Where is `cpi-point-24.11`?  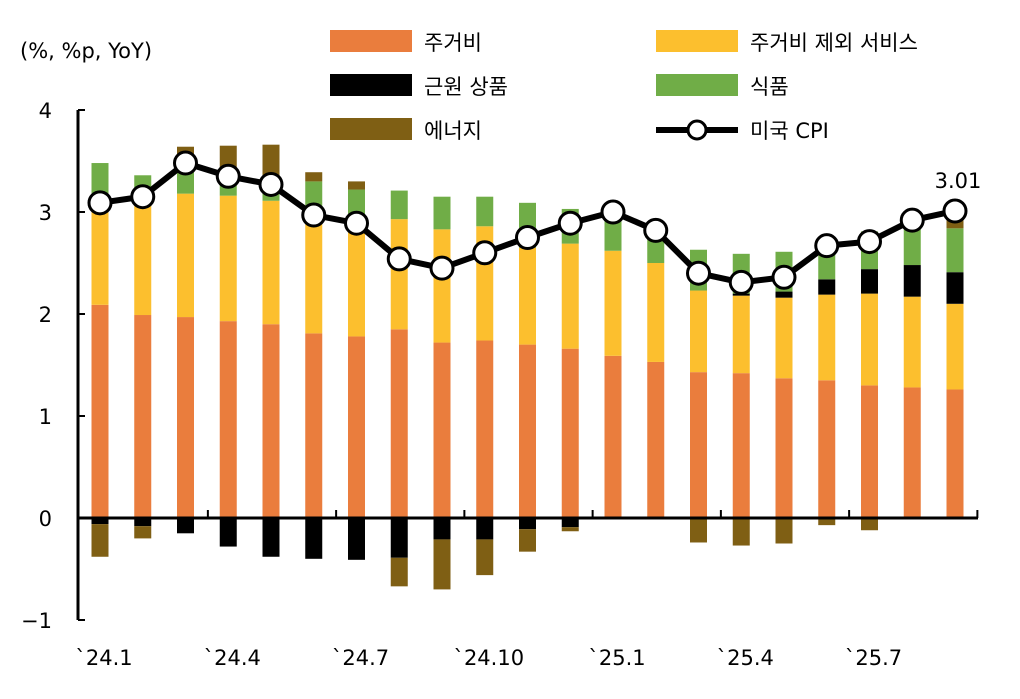
cpi-point-24.11 is located at coordinates (527, 237).